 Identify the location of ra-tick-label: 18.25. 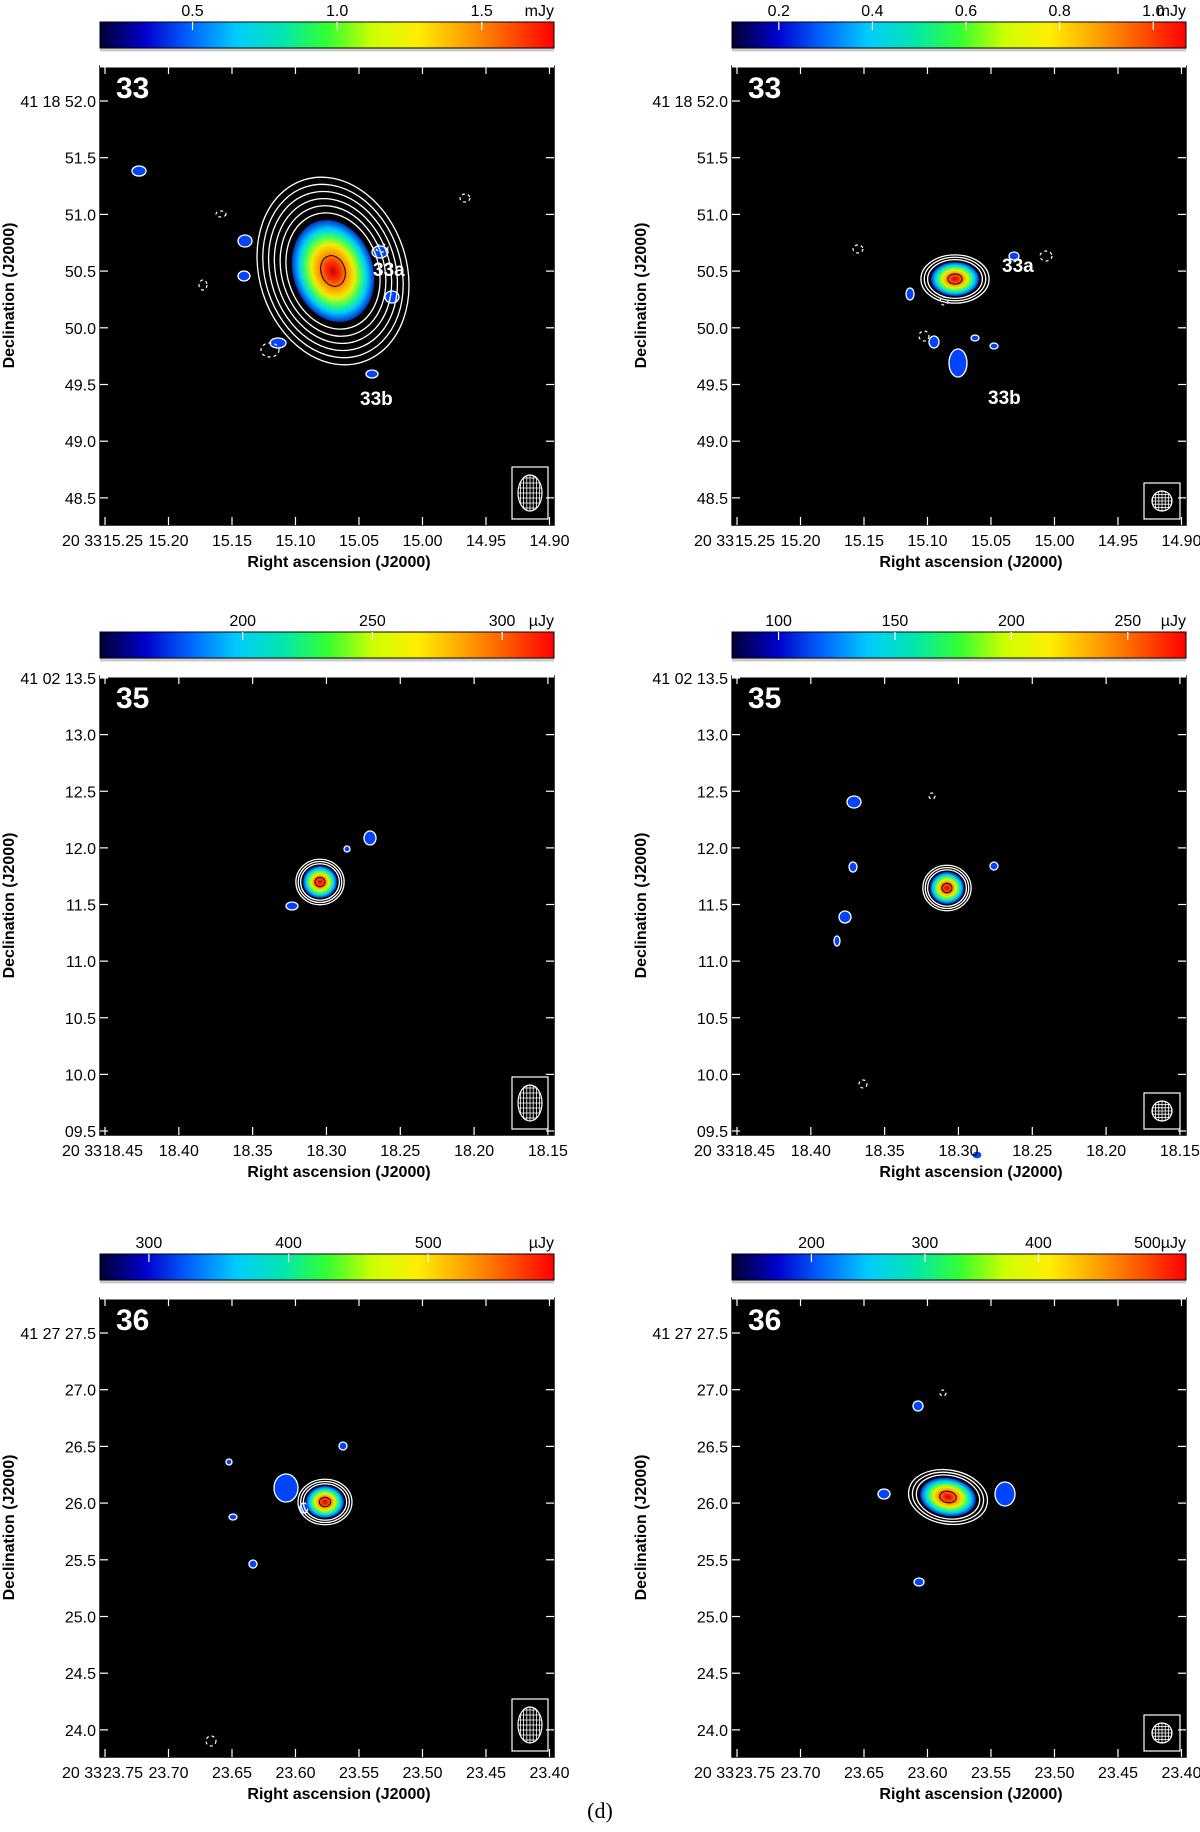
(400, 1151).